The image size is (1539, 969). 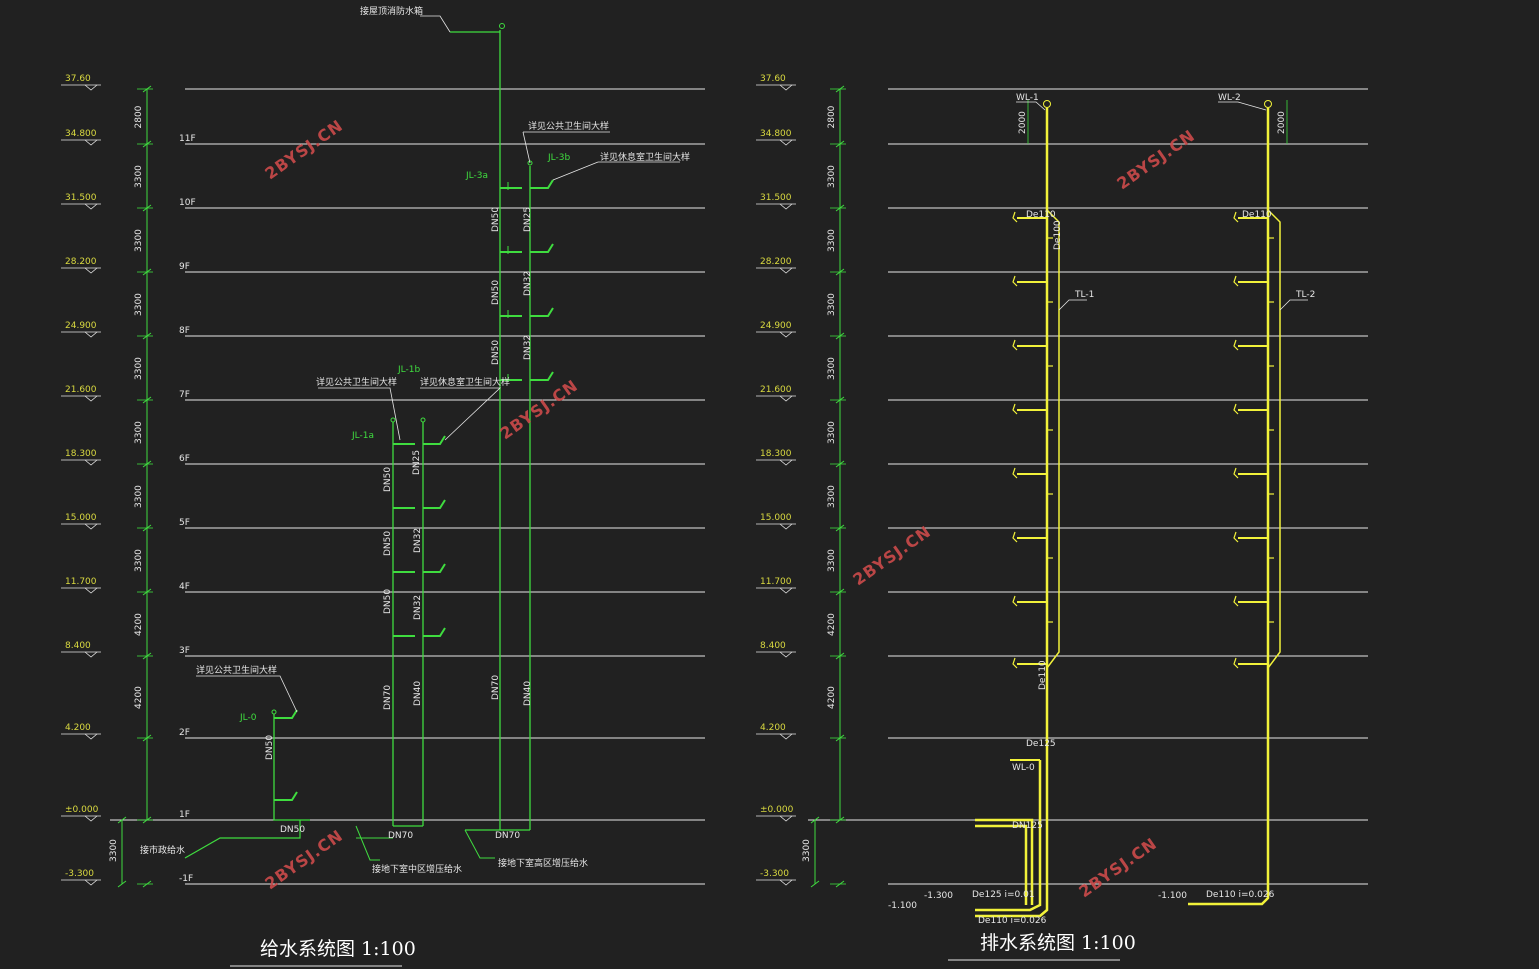 What do you see at coordinates (1172, 896) in the screenshot?
I see `outlet-elevation: -1.100` at bounding box center [1172, 896].